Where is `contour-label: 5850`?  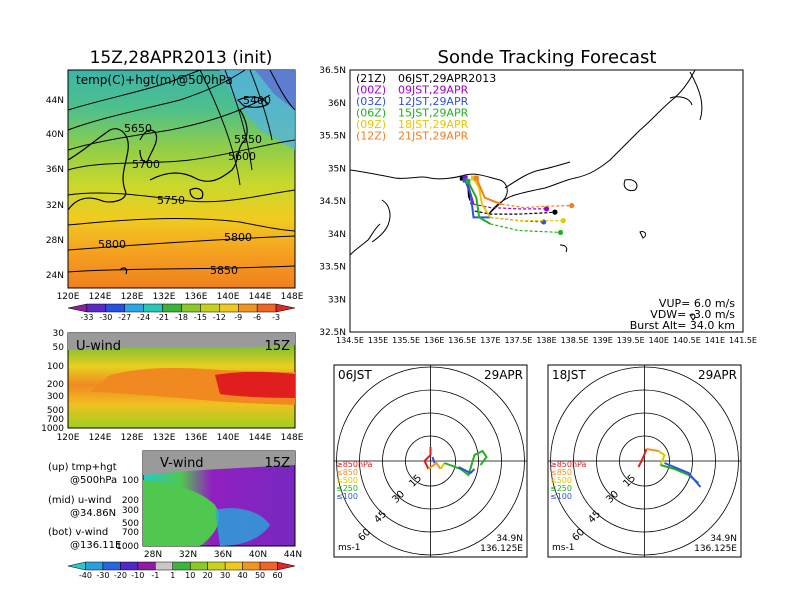 contour-label: 5850 is located at coordinates (224, 270).